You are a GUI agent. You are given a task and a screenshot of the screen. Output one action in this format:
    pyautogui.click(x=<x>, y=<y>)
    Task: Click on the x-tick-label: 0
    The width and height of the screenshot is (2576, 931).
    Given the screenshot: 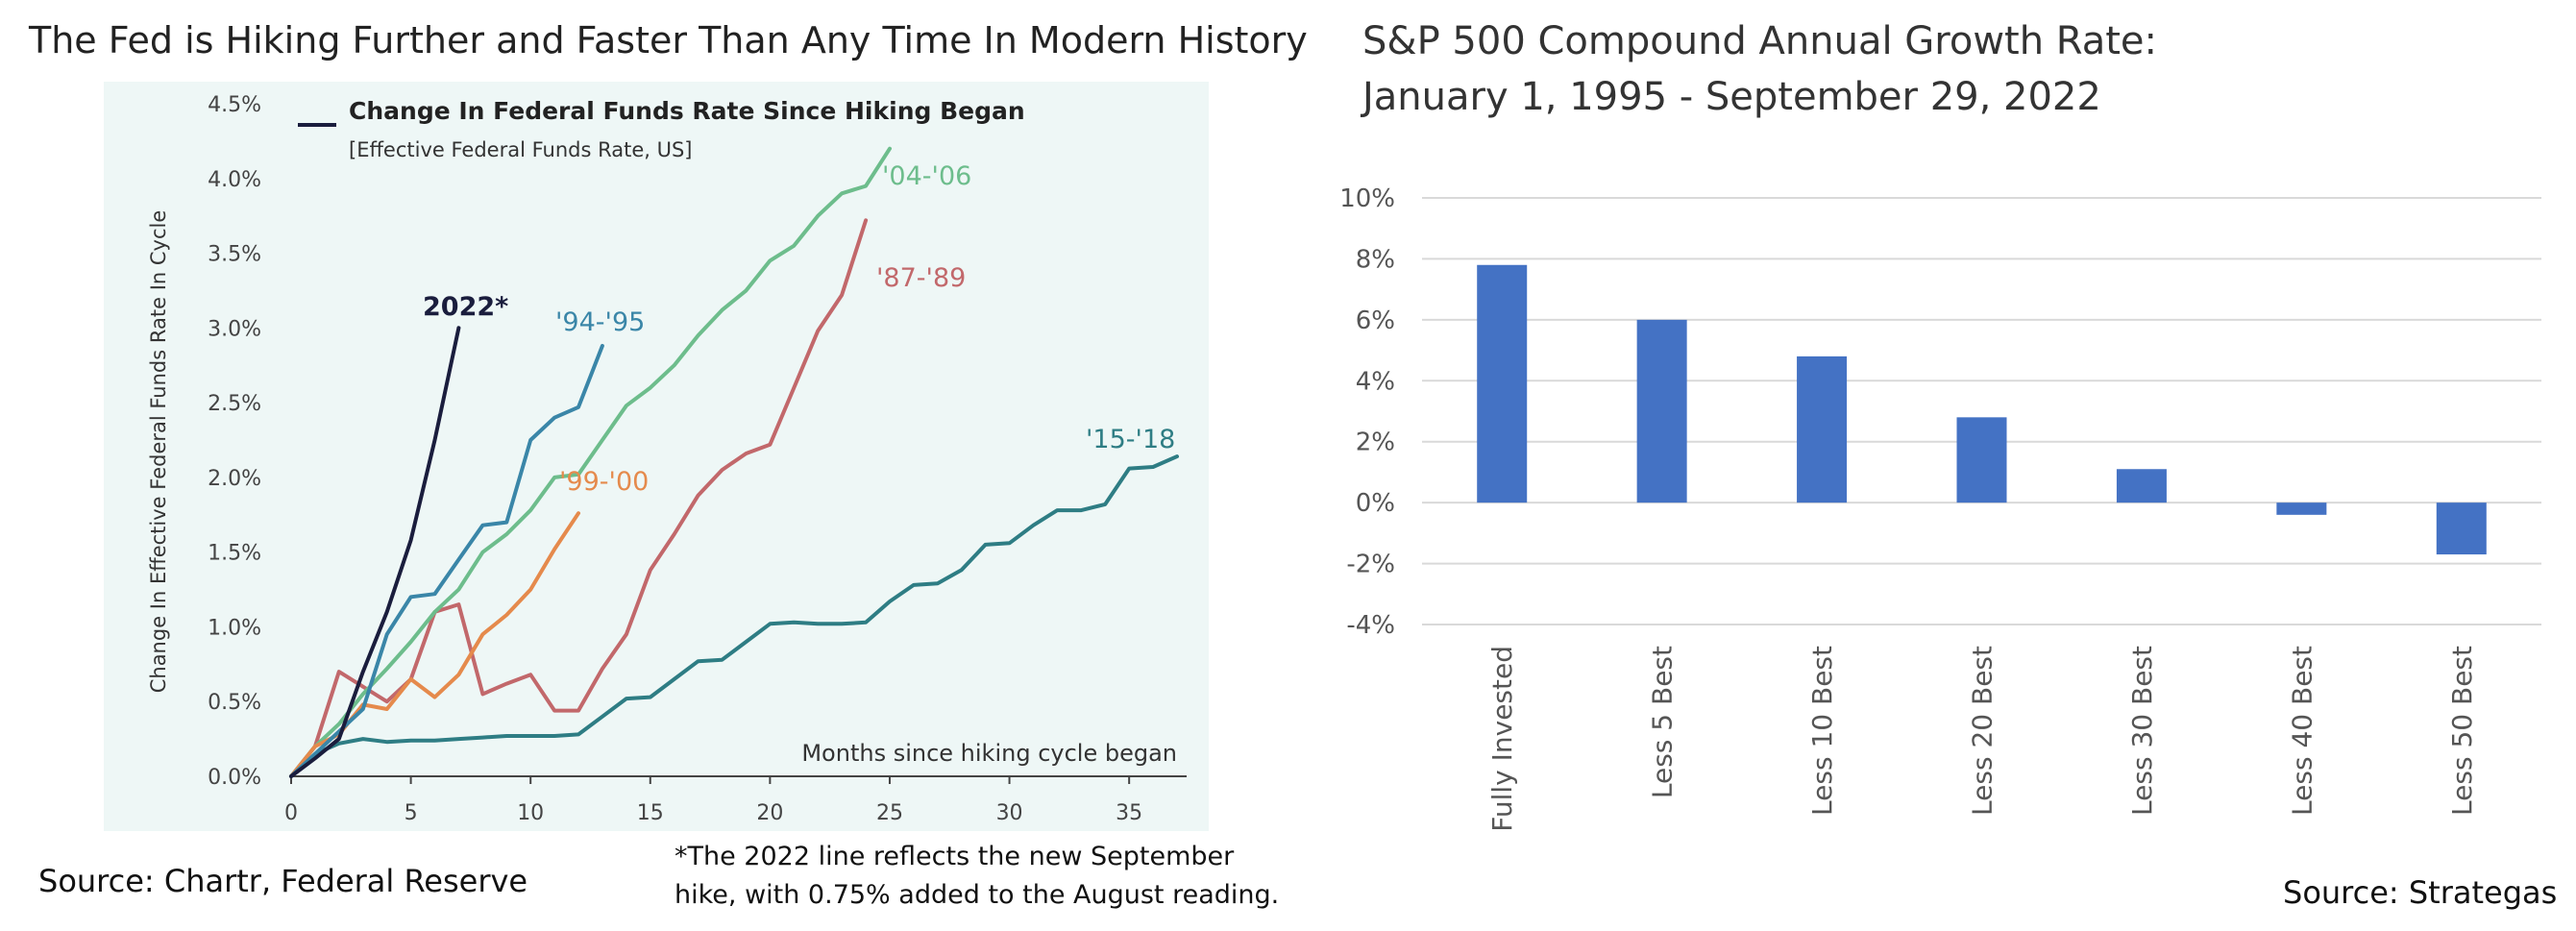 What is the action you would take?
    pyautogui.click(x=291, y=813)
    